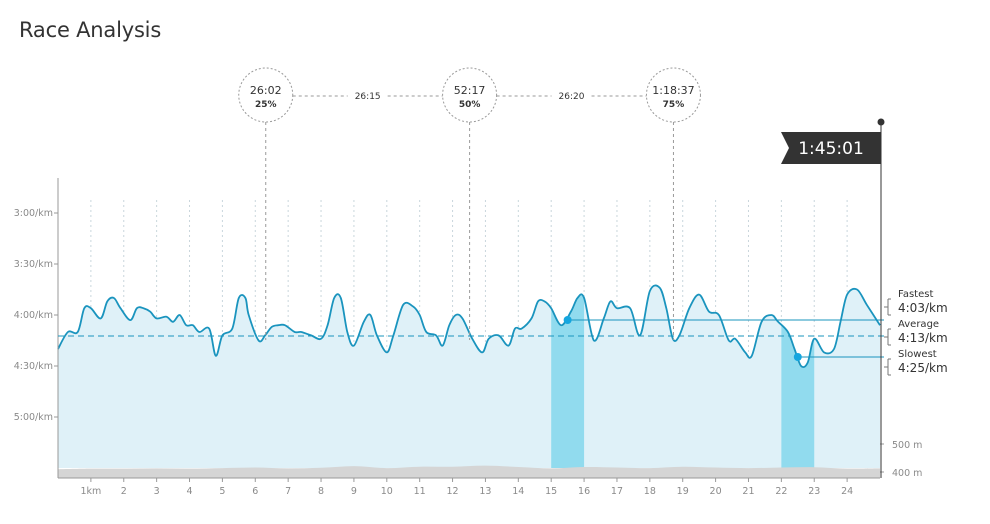  Describe the element at coordinates (617, 491) in the screenshot. I see `x-tick-label: 17` at that location.